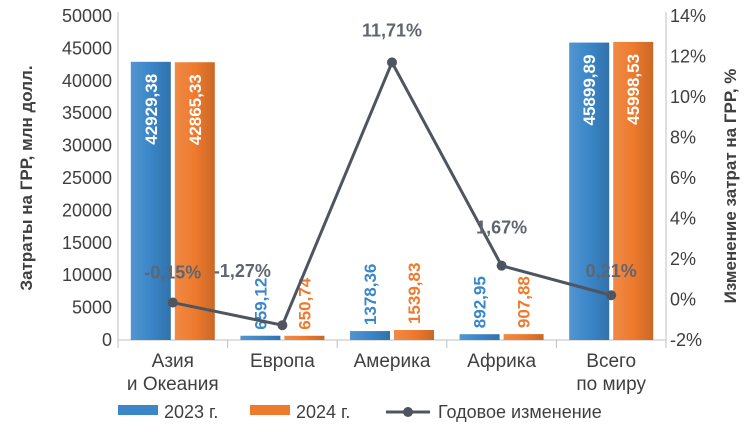  Describe the element at coordinates (173, 384) in the screenshot. I see `category-label: и Океания` at that location.